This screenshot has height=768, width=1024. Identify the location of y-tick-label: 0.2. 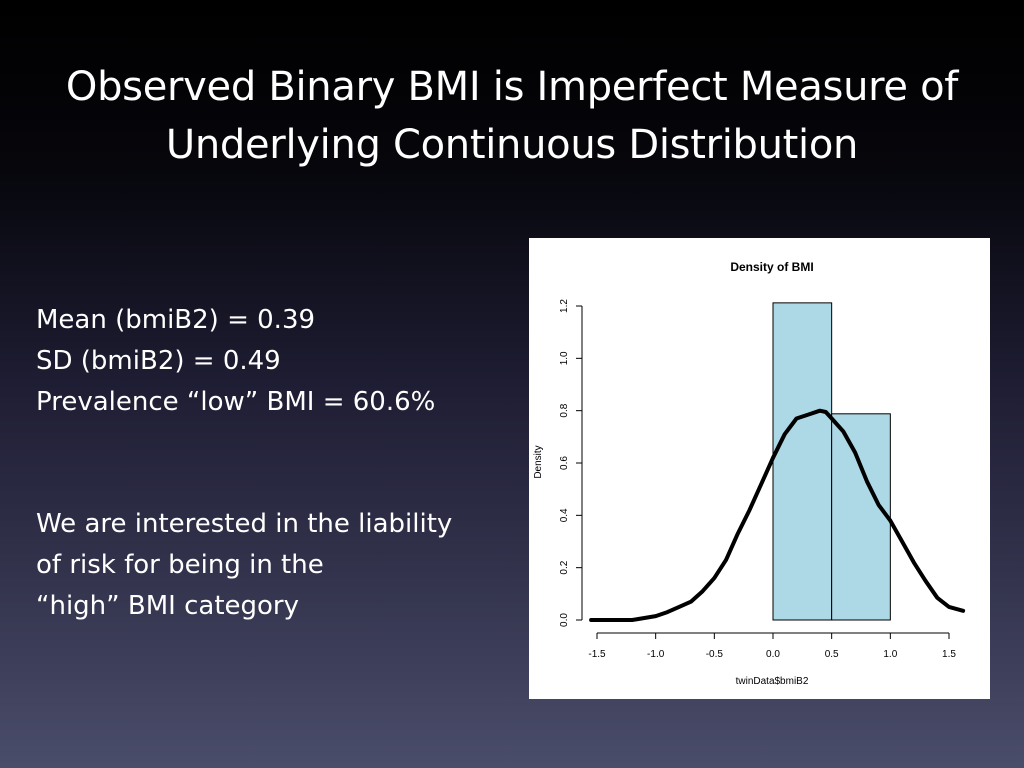
(564, 567).